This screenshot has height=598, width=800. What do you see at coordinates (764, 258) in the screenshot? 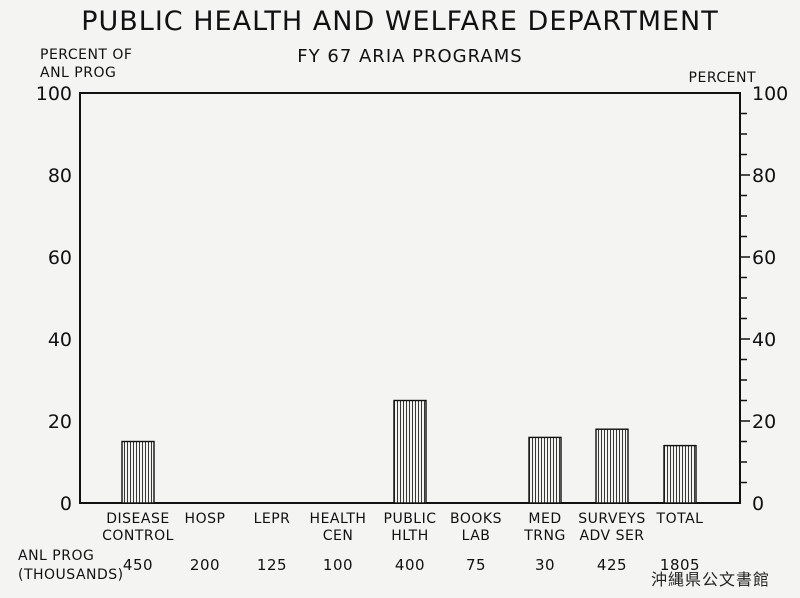
I see `right-tick-label: 60` at bounding box center [764, 258].